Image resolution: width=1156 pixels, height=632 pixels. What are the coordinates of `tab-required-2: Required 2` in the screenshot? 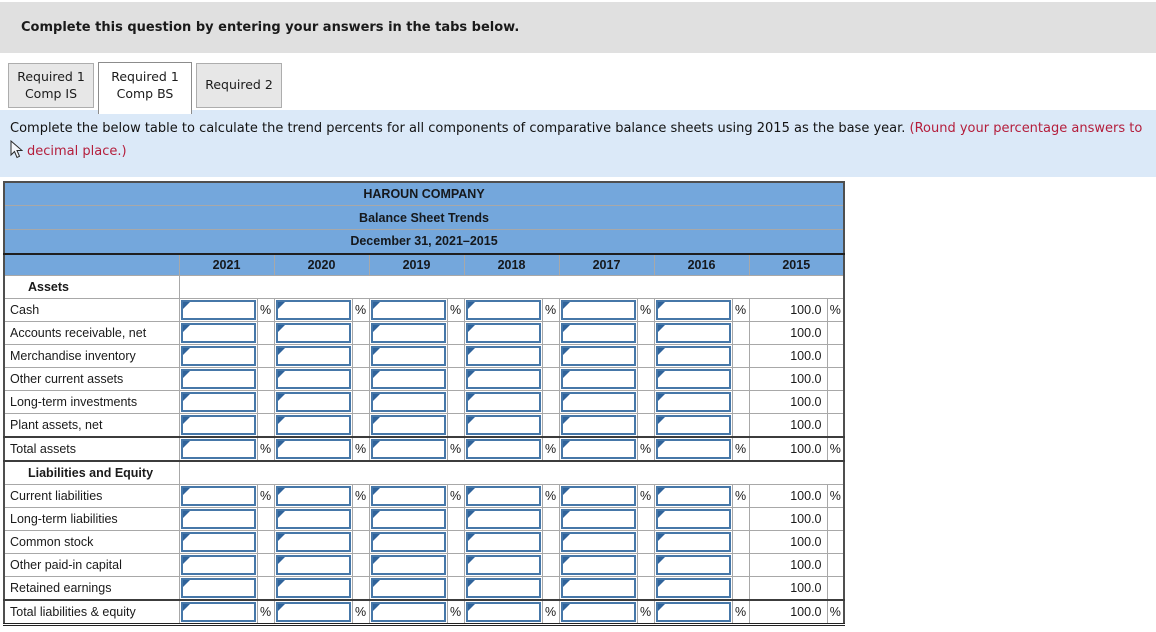 It's located at (239, 85).